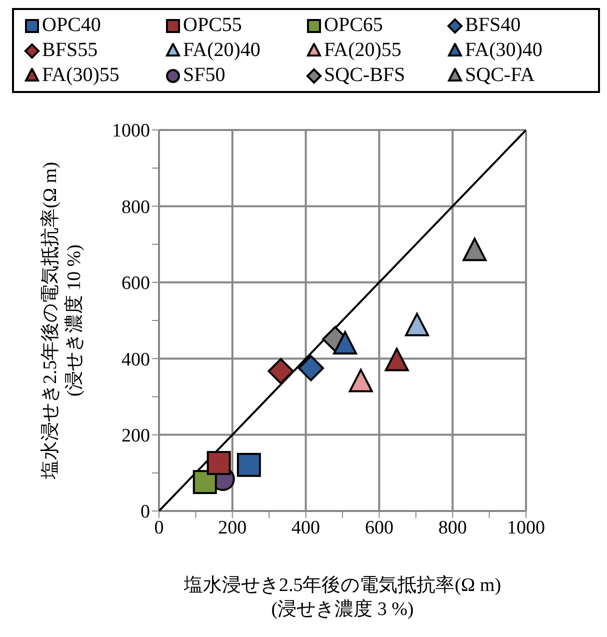 This screenshot has height=637, width=607. What do you see at coordinates (136, 359) in the screenshot?
I see `y-tick-label: 400` at bounding box center [136, 359].